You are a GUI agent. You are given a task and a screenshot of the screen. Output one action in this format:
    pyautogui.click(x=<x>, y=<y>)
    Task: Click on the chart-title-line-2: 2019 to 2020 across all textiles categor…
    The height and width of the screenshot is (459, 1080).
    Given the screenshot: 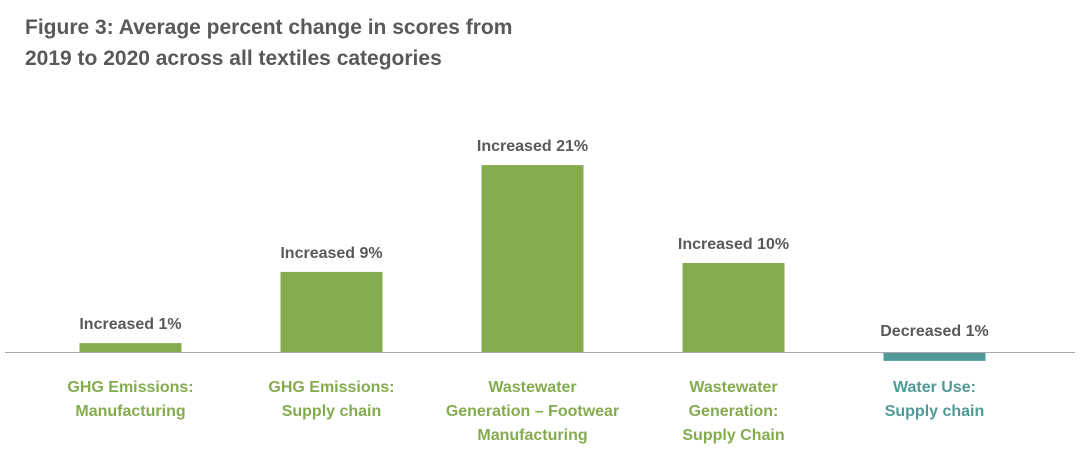 What is the action you would take?
    pyautogui.click(x=233, y=58)
    